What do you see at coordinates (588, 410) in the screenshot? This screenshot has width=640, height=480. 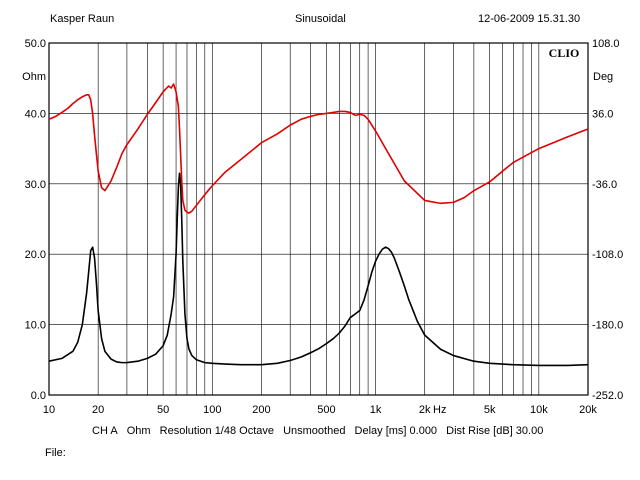 I see `x-tick-label: 20k` at bounding box center [588, 410].